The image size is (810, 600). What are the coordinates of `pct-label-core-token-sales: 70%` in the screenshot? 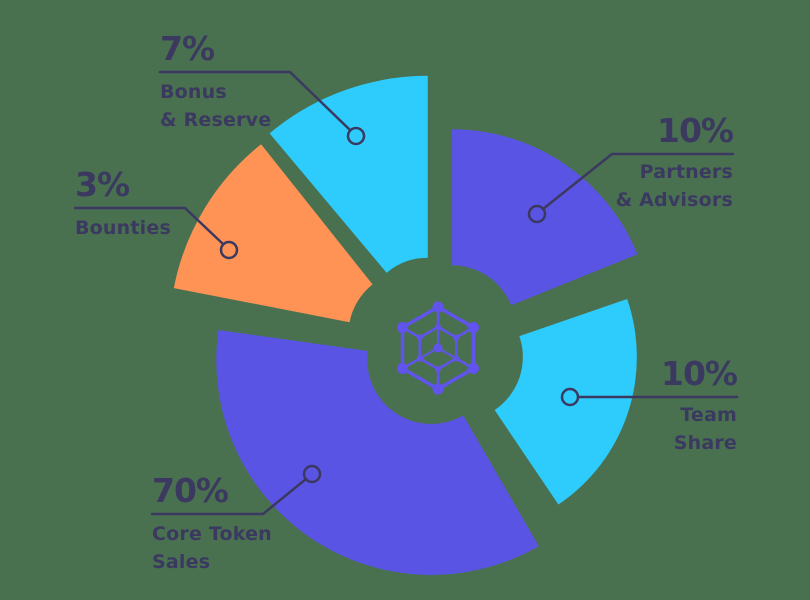 It's located at (190, 490).